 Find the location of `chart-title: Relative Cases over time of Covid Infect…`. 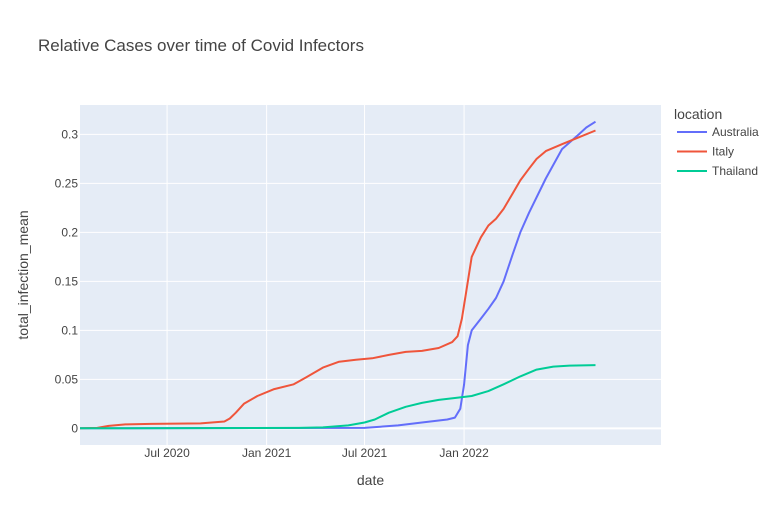

chart-title: Relative Cases over time of Covid Infect… is located at coordinates (201, 45).